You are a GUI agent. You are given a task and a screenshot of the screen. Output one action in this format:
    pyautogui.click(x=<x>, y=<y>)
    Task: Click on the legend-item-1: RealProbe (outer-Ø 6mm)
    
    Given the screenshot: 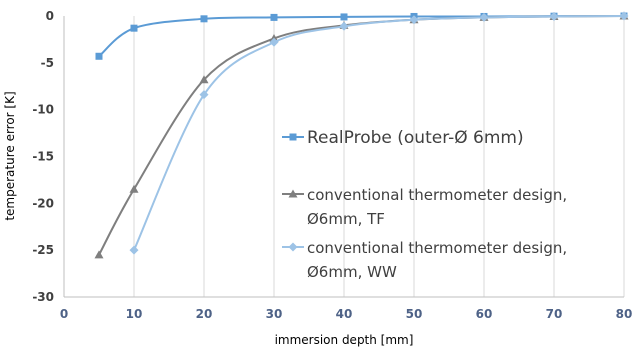 What is the action you would take?
    pyautogui.click(x=403, y=138)
    